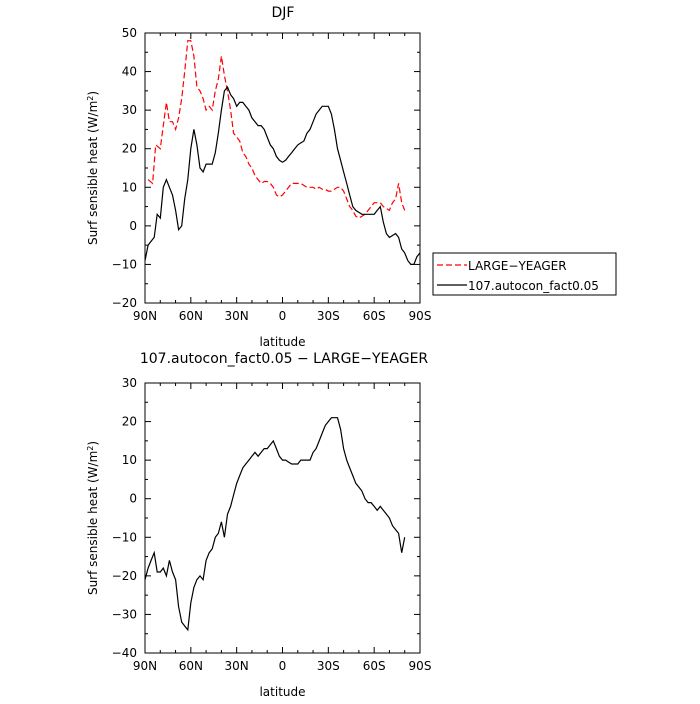 The image size is (700, 704). What do you see at coordinates (129, 72) in the screenshot?
I see `y-tick-label: 40` at bounding box center [129, 72].